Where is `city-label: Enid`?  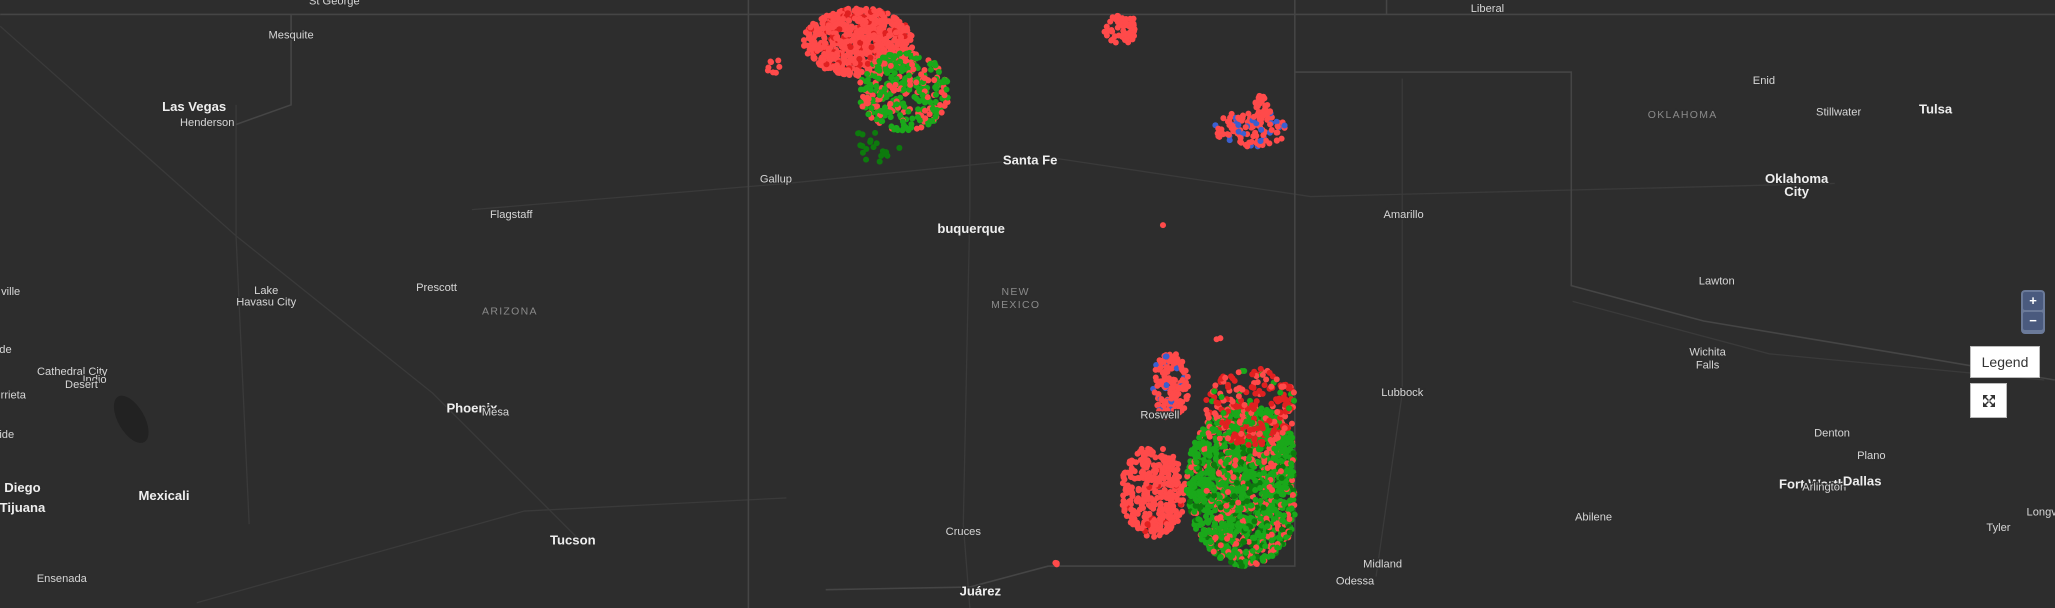 city-label: Enid is located at coordinates (1764, 81).